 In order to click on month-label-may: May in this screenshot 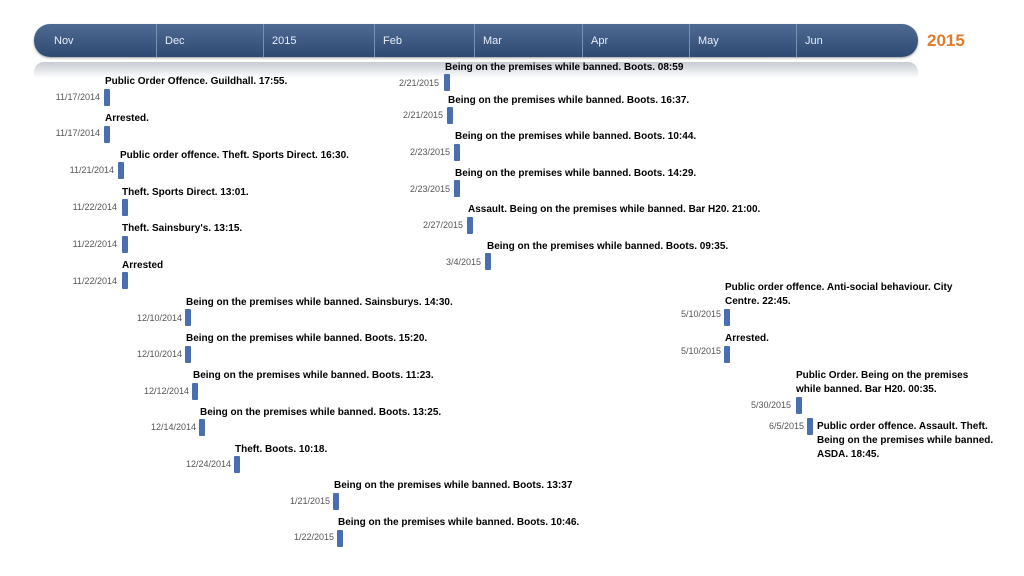, I will do `click(742, 40)`.